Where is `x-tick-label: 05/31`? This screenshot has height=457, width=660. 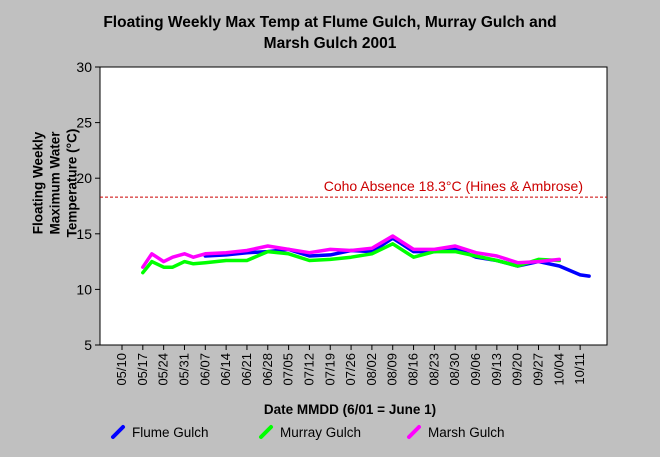
x-tick-label: 05/31 is located at coordinates (183, 369).